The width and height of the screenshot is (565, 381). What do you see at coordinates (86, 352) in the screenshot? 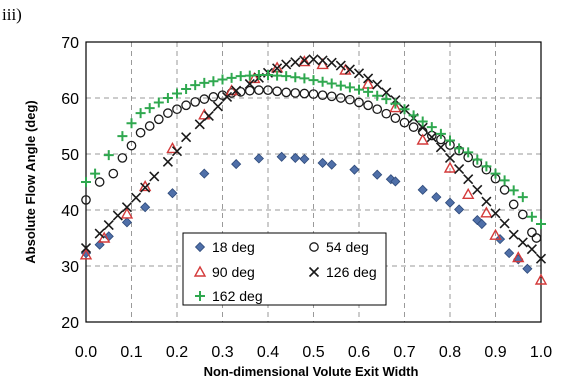
I see `x-tick-label: 0.0` at bounding box center [86, 352].